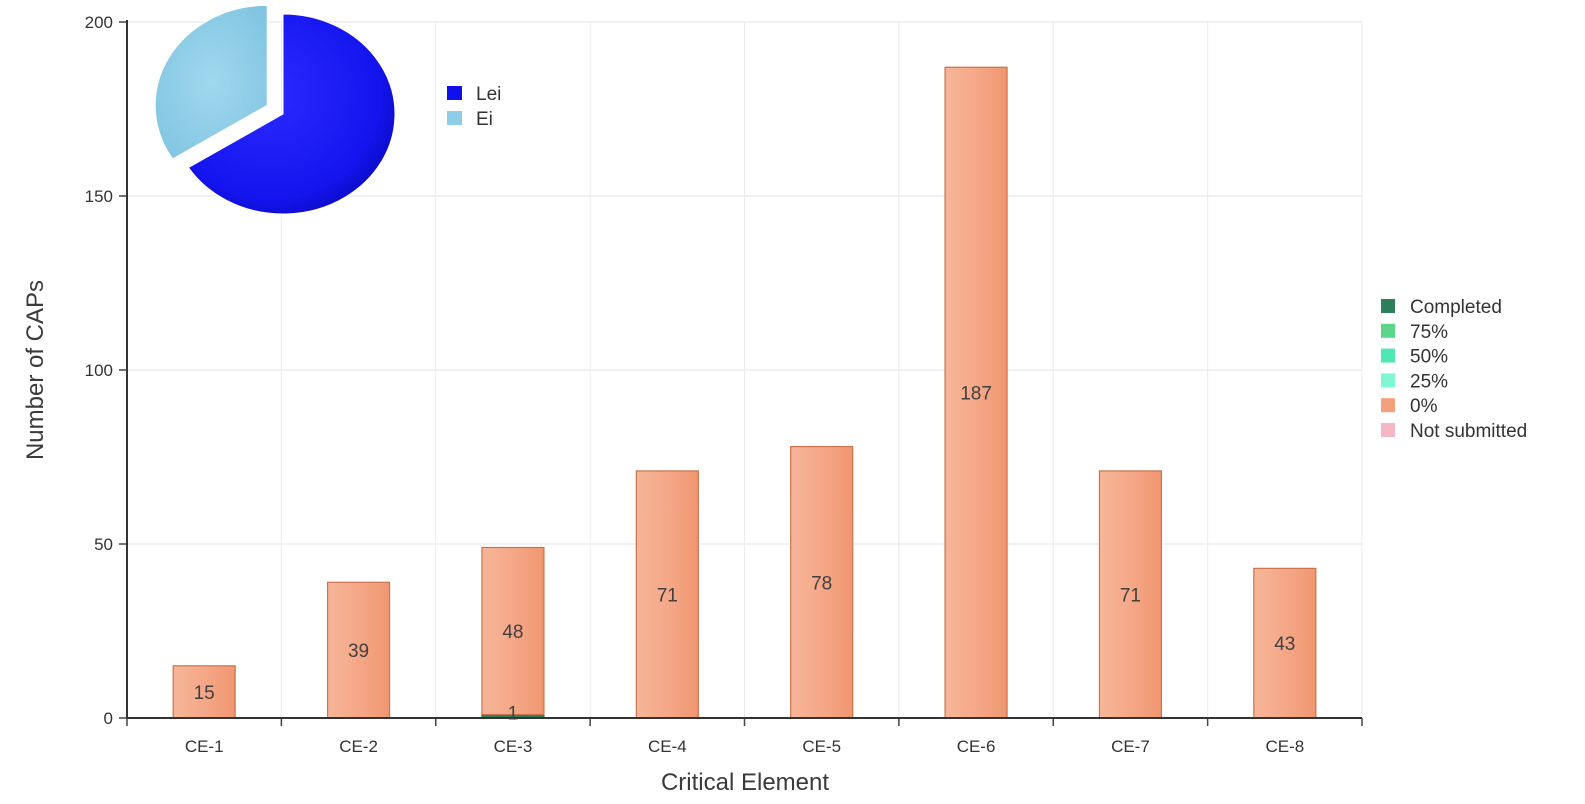 This screenshot has height=804, width=1585. What do you see at coordinates (99, 370) in the screenshot?
I see `y-tick-label: 100` at bounding box center [99, 370].